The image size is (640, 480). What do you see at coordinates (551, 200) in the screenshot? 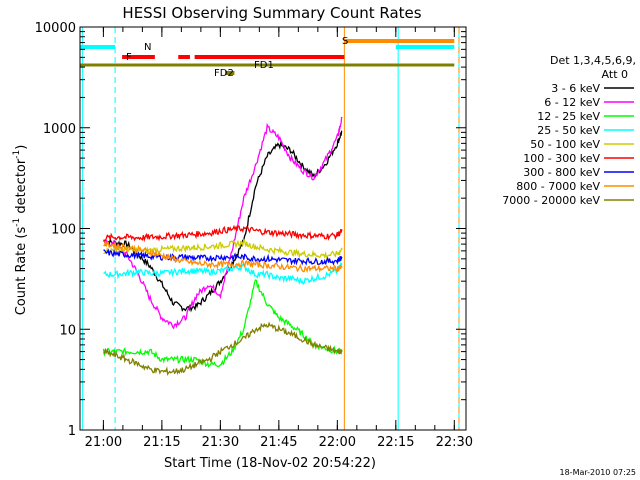
I see `legend-label: 7000 - 20000 keV` at bounding box center [551, 200].